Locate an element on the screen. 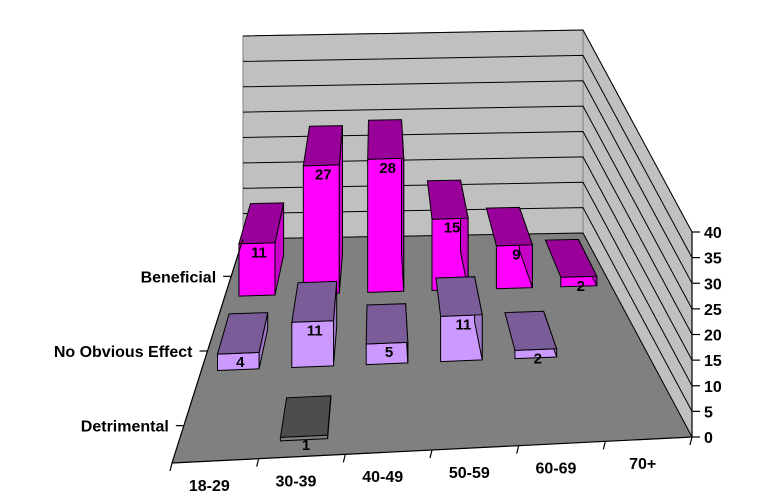 Image resolution: width=782 pixels, height=497 pixels. bar: 15 is located at coordinates (447, 235).